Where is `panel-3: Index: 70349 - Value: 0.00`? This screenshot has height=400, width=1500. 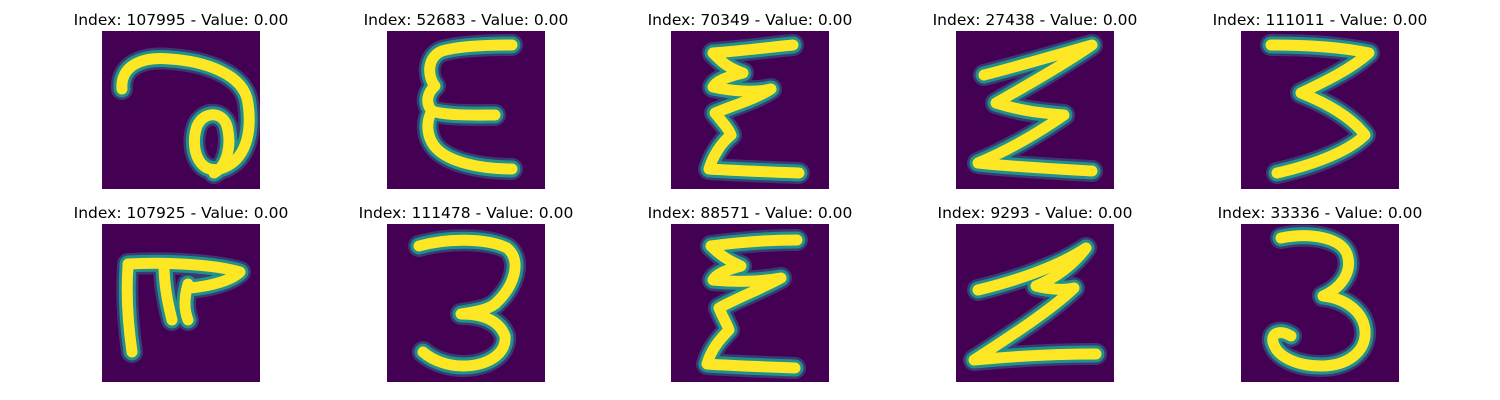 panel-3: Index: 70349 - Value: 0.00 is located at coordinates (750, 106).